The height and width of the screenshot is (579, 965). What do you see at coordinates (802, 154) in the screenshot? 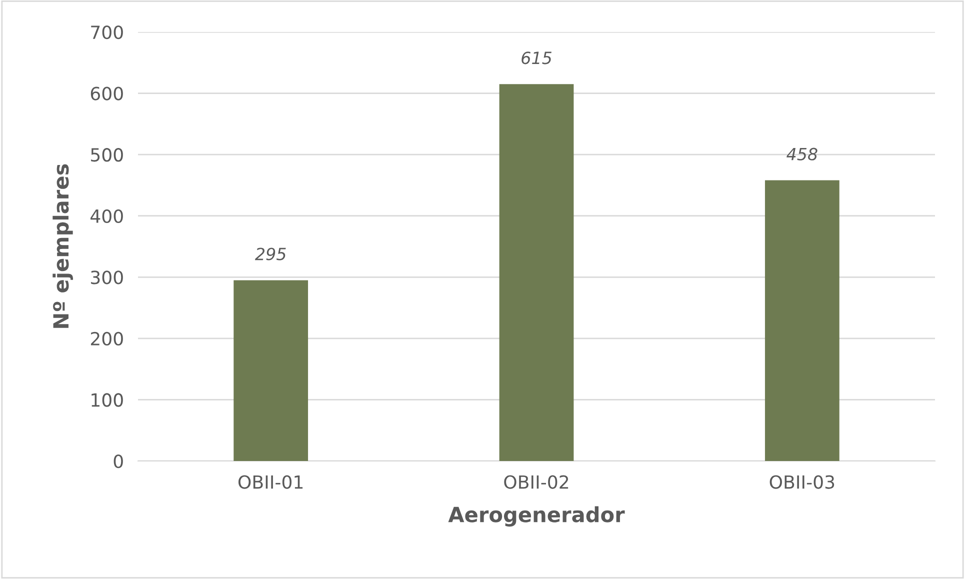
I see `data-label: 458` at bounding box center [802, 154].